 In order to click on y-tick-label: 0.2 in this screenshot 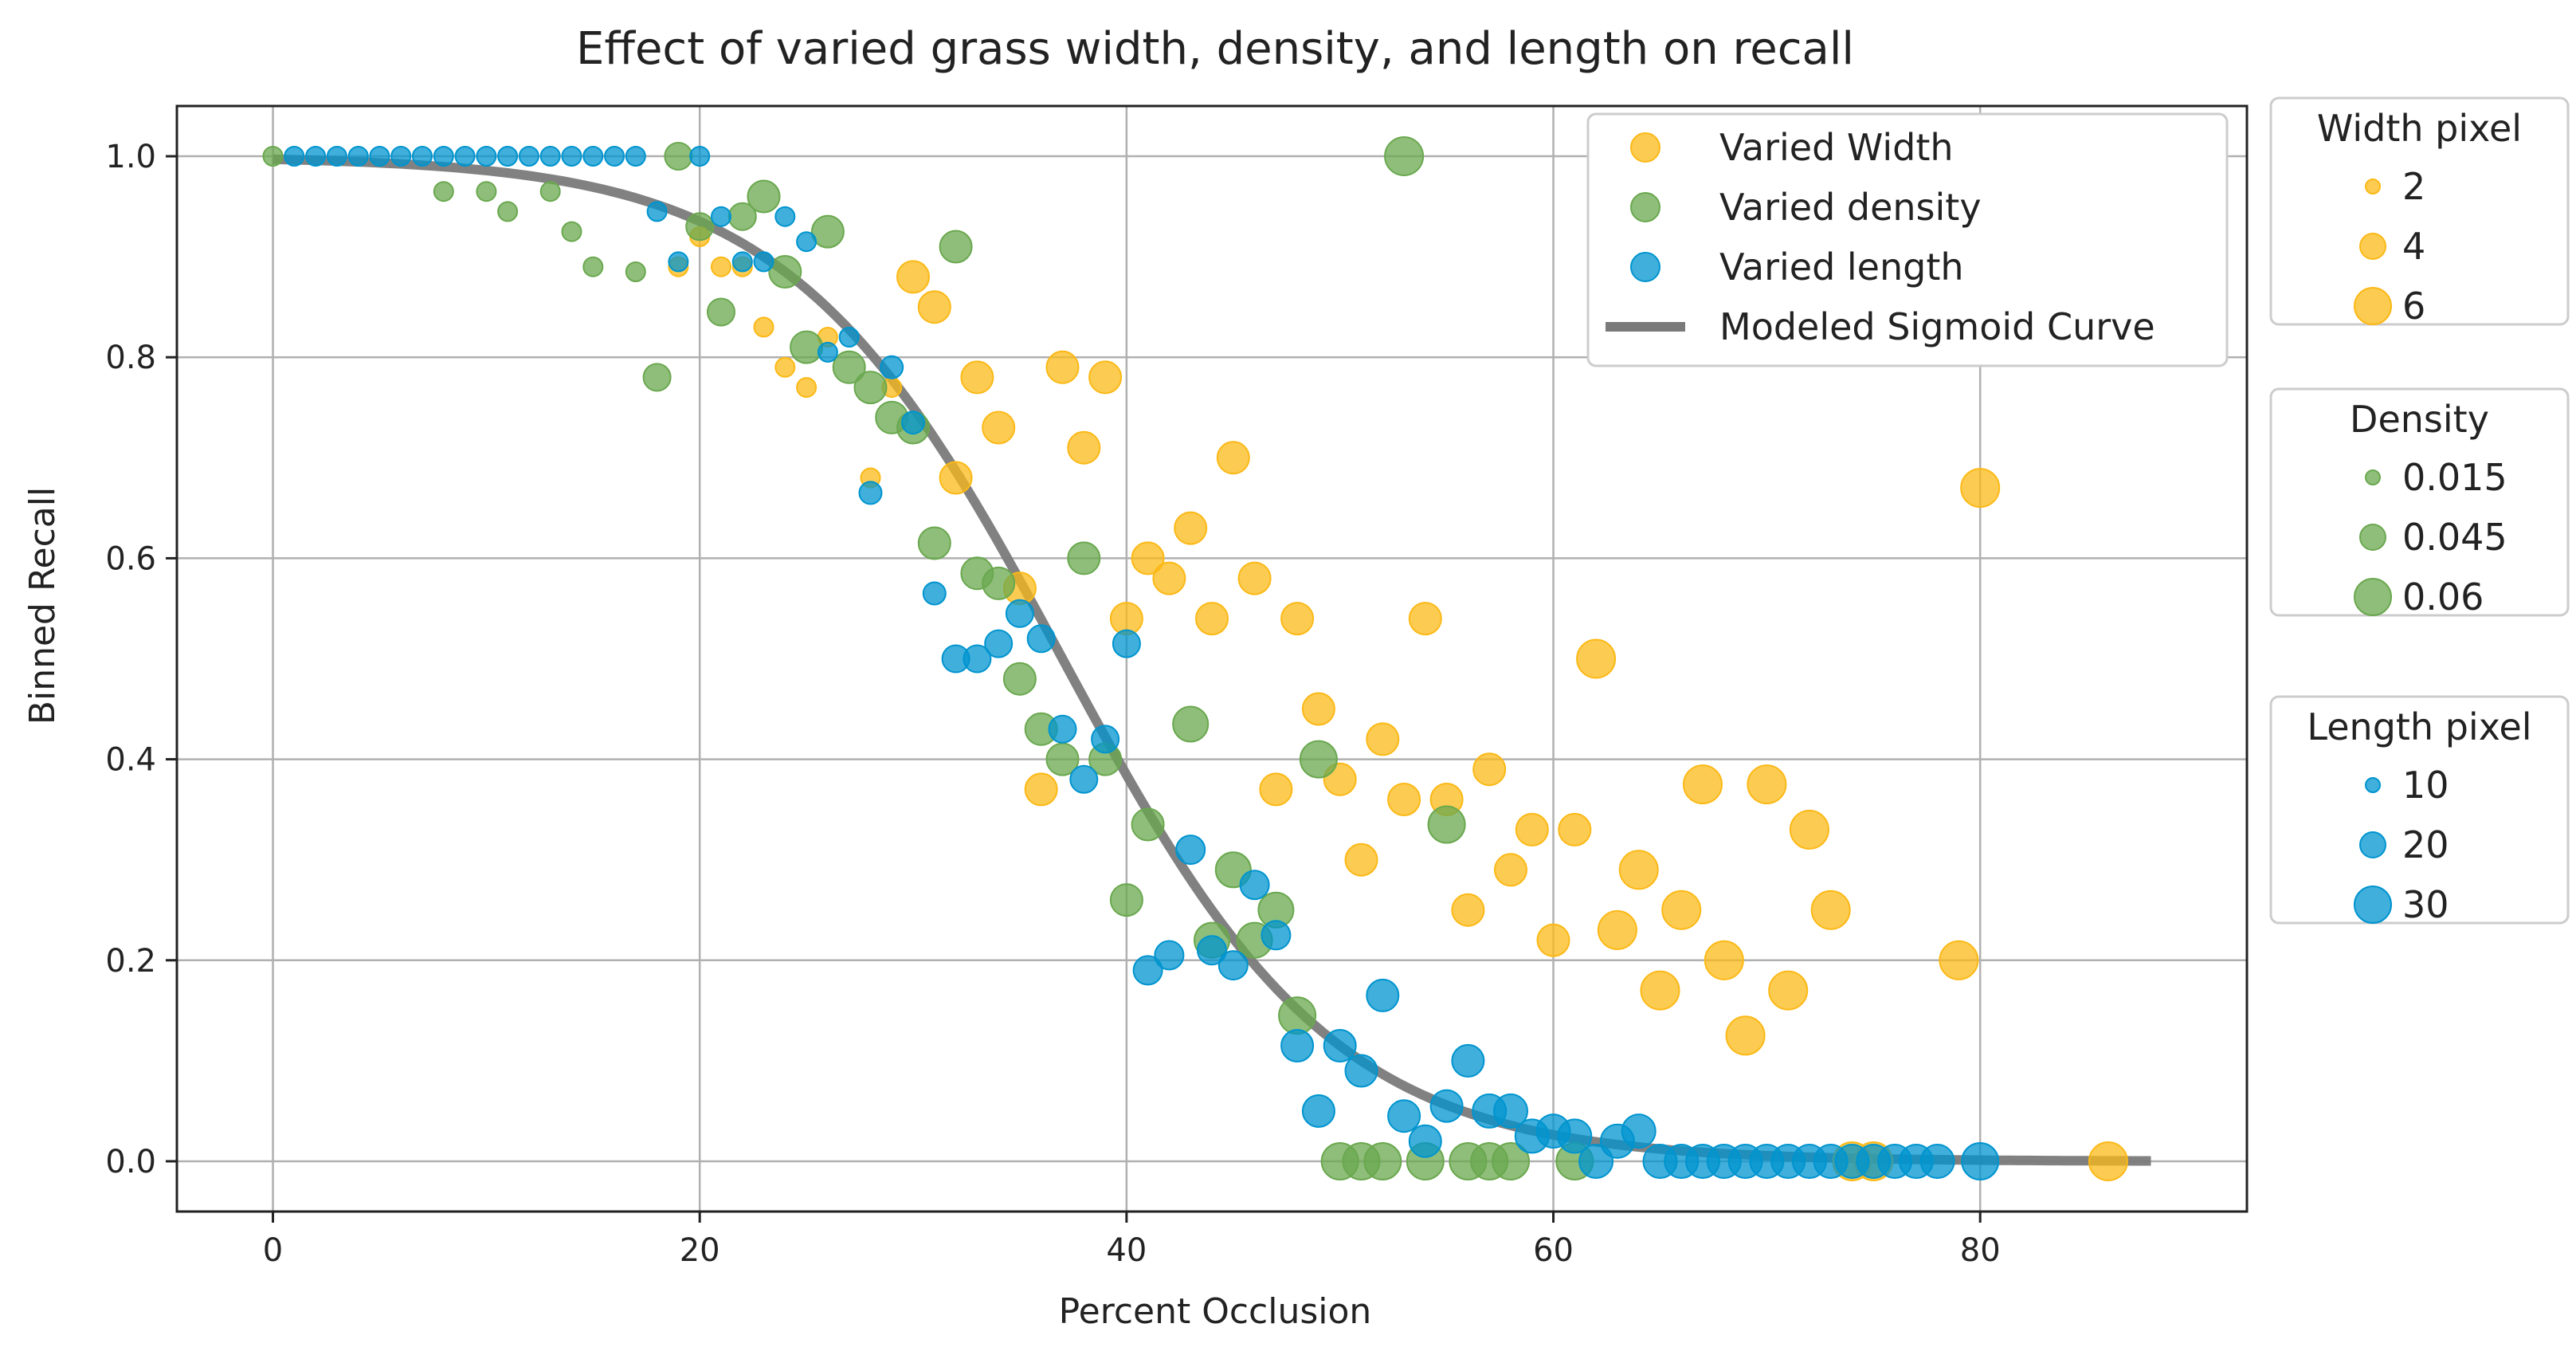, I will do `click(130, 962)`.